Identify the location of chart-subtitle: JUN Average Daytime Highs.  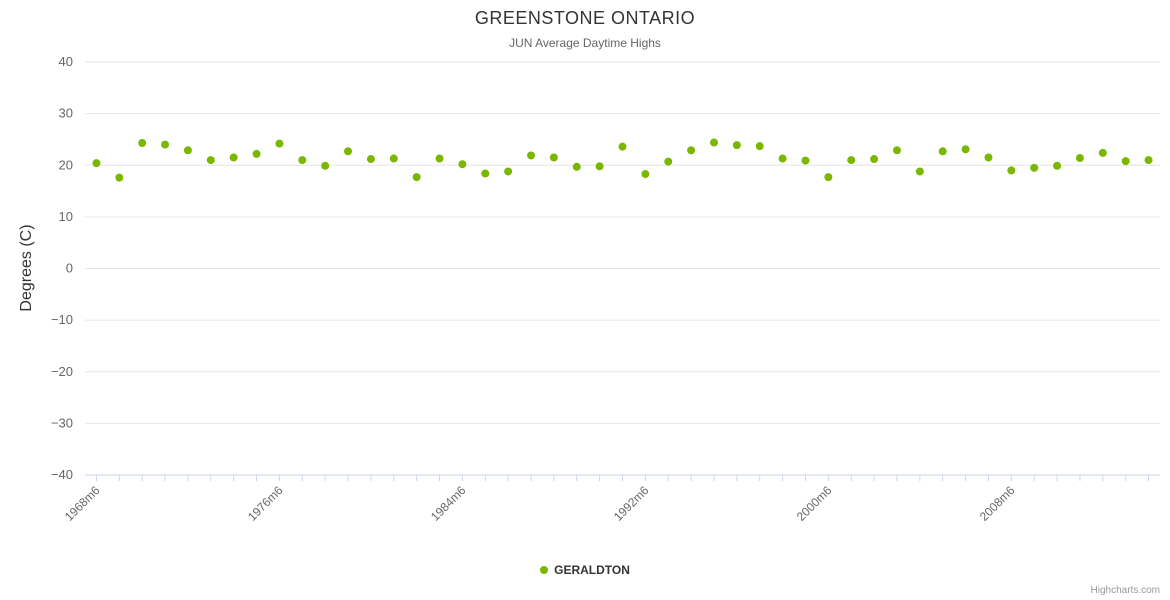
(585, 43).